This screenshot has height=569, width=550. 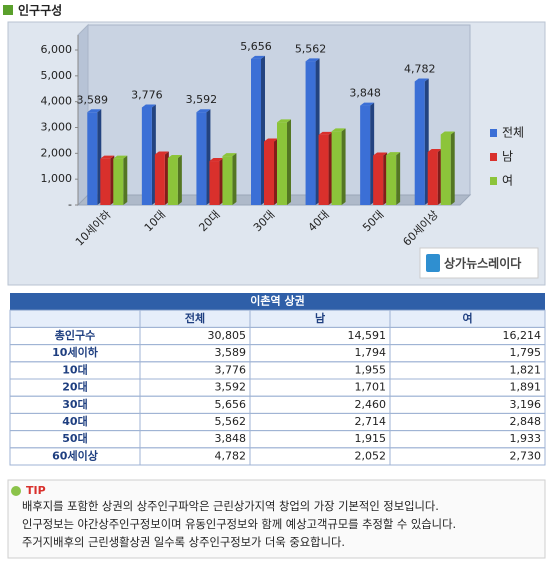 What do you see at coordinates (74, 387) in the screenshot?
I see `row-label: 20대` at bounding box center [74, 387].